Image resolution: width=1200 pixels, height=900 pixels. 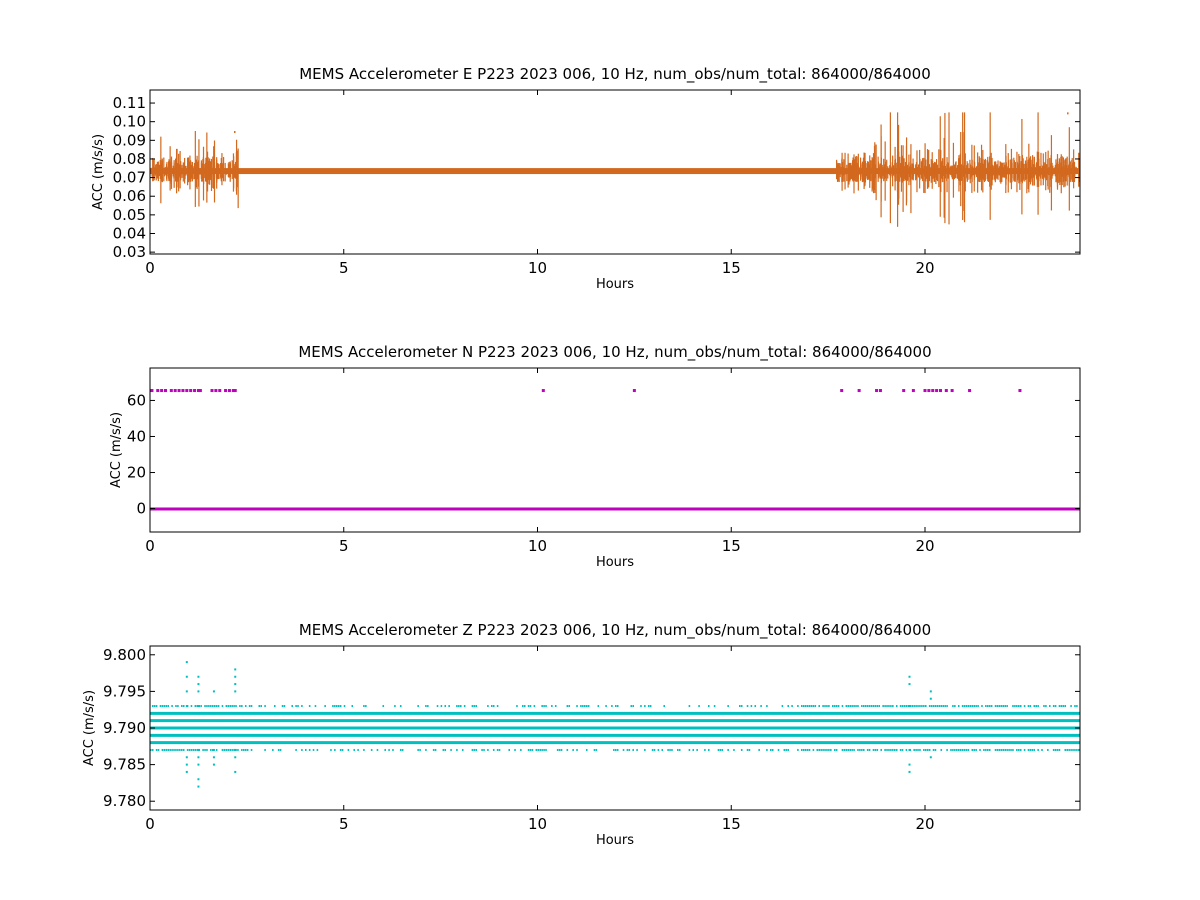 What do you see at coordinates (124, 765) in the screenshot?
I see `y-tick-label: 9.785` at bounding box center [124, 765].